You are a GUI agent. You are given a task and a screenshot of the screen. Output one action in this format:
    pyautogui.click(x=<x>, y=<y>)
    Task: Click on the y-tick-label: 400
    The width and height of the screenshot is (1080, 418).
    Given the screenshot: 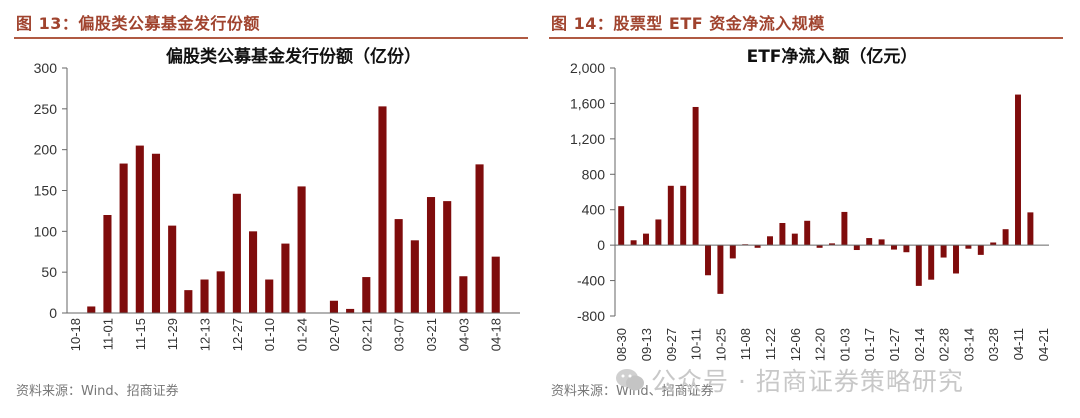 What is the action you would take?
    pyautogui.click(x=594, y=210)
    